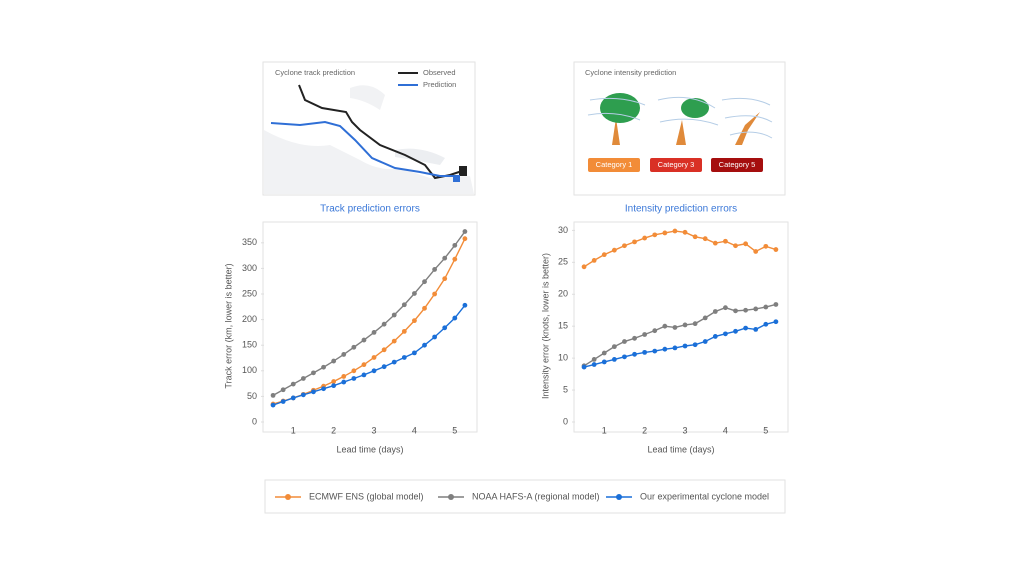 The image size is (1024, 576). I want to click on legend-label: Prediction, so click(439, 84).